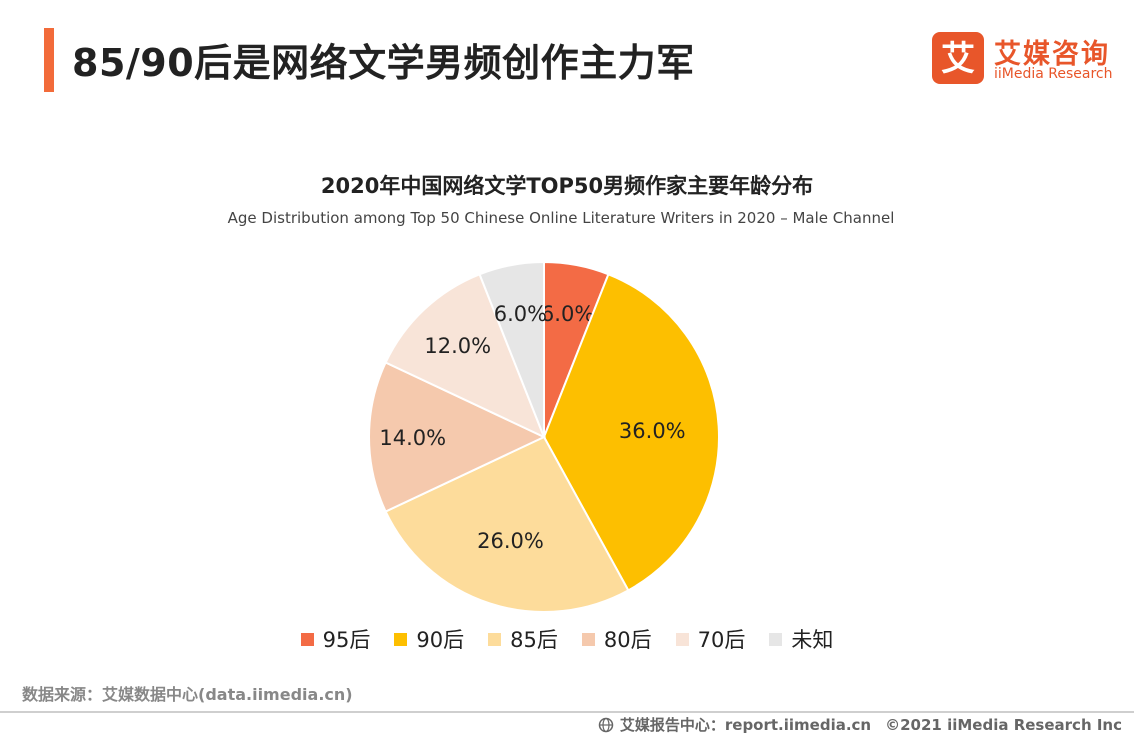 The image size is (1134, 737). Describe the element at coordinates (812, 640) in the screenshot. I see `legend-label: 未知` at that location.